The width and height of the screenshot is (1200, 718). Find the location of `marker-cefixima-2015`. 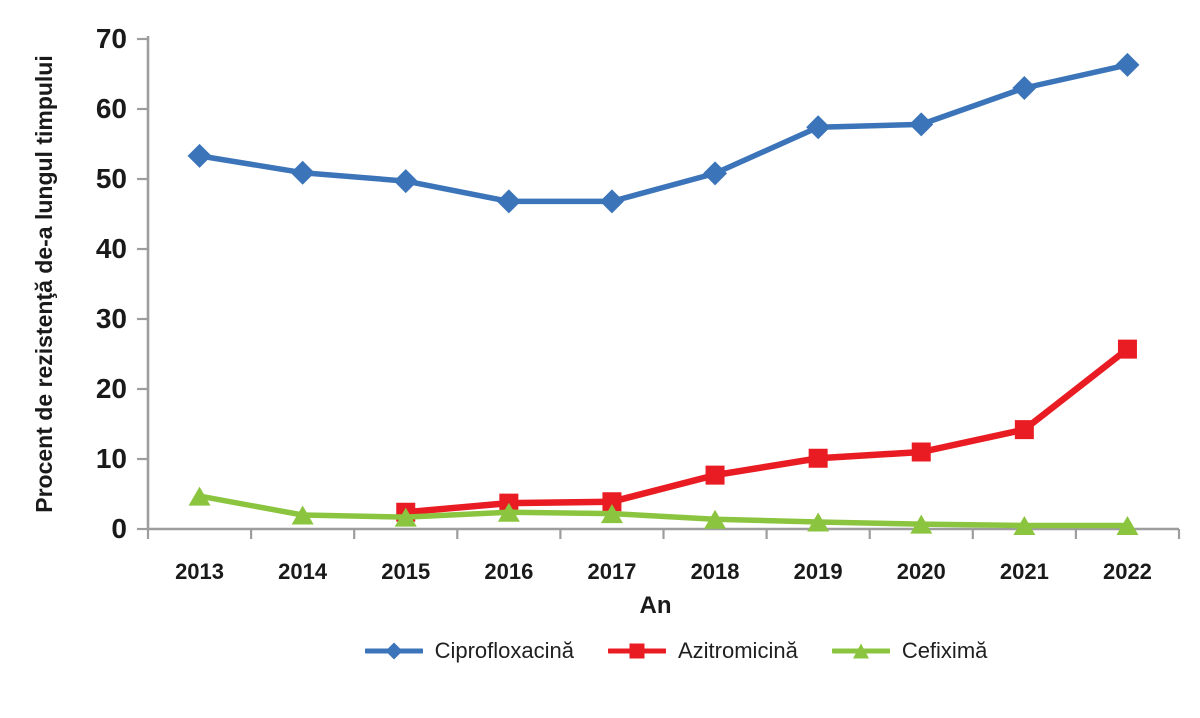

marker-cefixima-2015 is located at coordinates (405, 517).